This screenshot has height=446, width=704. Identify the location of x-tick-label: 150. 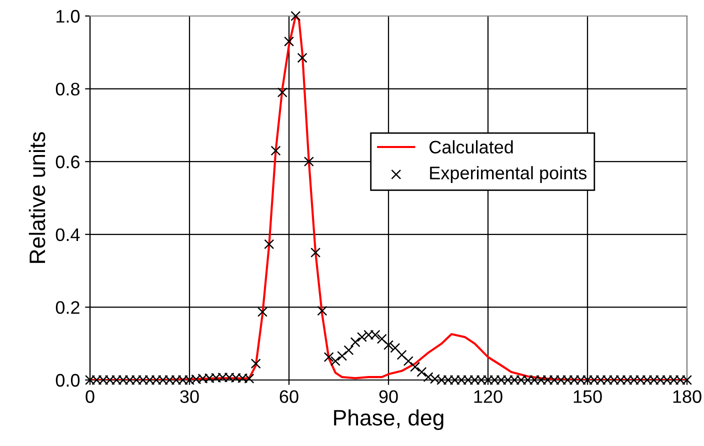
(588, 396).